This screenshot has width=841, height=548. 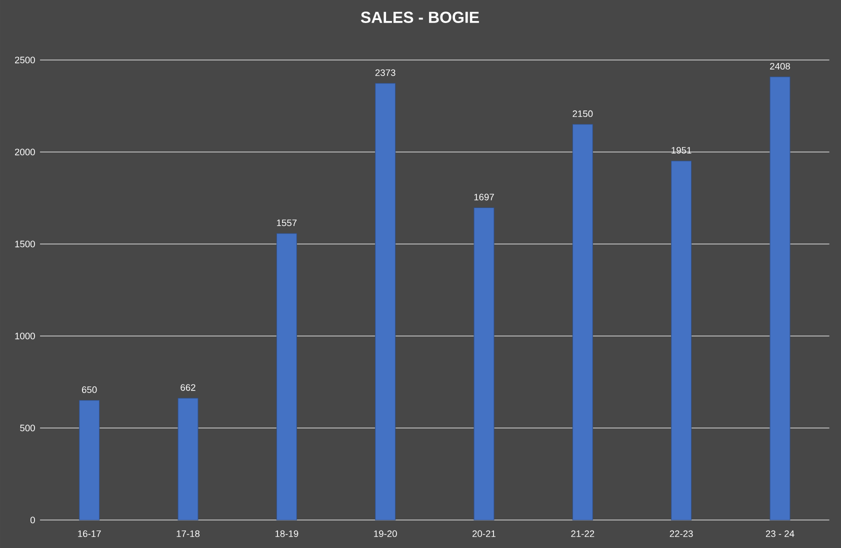 I want to click on y-tick-label: 0, so click(x=32, y=520).